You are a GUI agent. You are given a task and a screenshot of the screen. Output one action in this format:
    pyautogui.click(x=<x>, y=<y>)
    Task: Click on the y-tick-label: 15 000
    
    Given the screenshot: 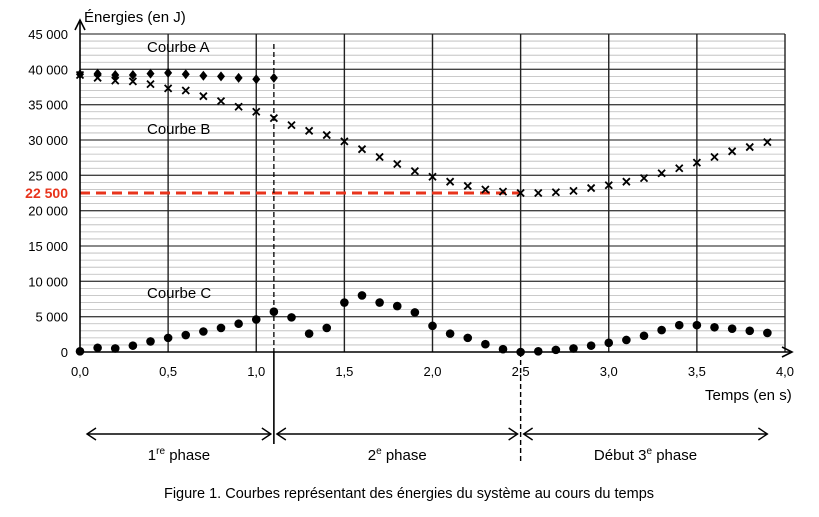 What is the action you would take?
    pyautogui.click(x=48, y=246)
    